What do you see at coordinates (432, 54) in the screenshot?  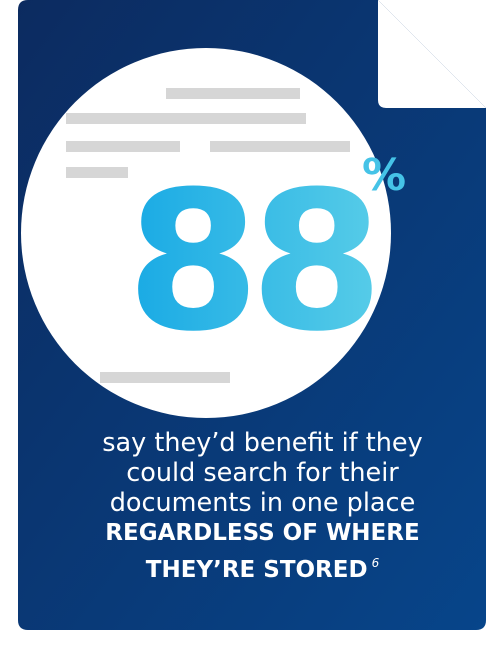 I see `folded-corner-icon` at bounding box center [432, 54].